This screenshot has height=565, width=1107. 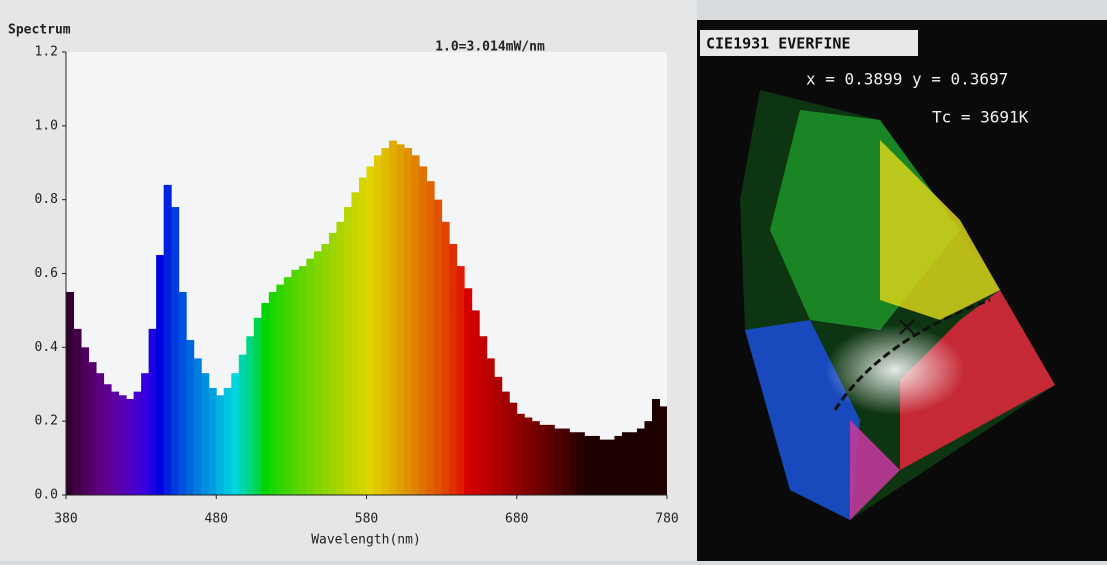 I want to click on planckian-locus, so click(x=912, y=354).